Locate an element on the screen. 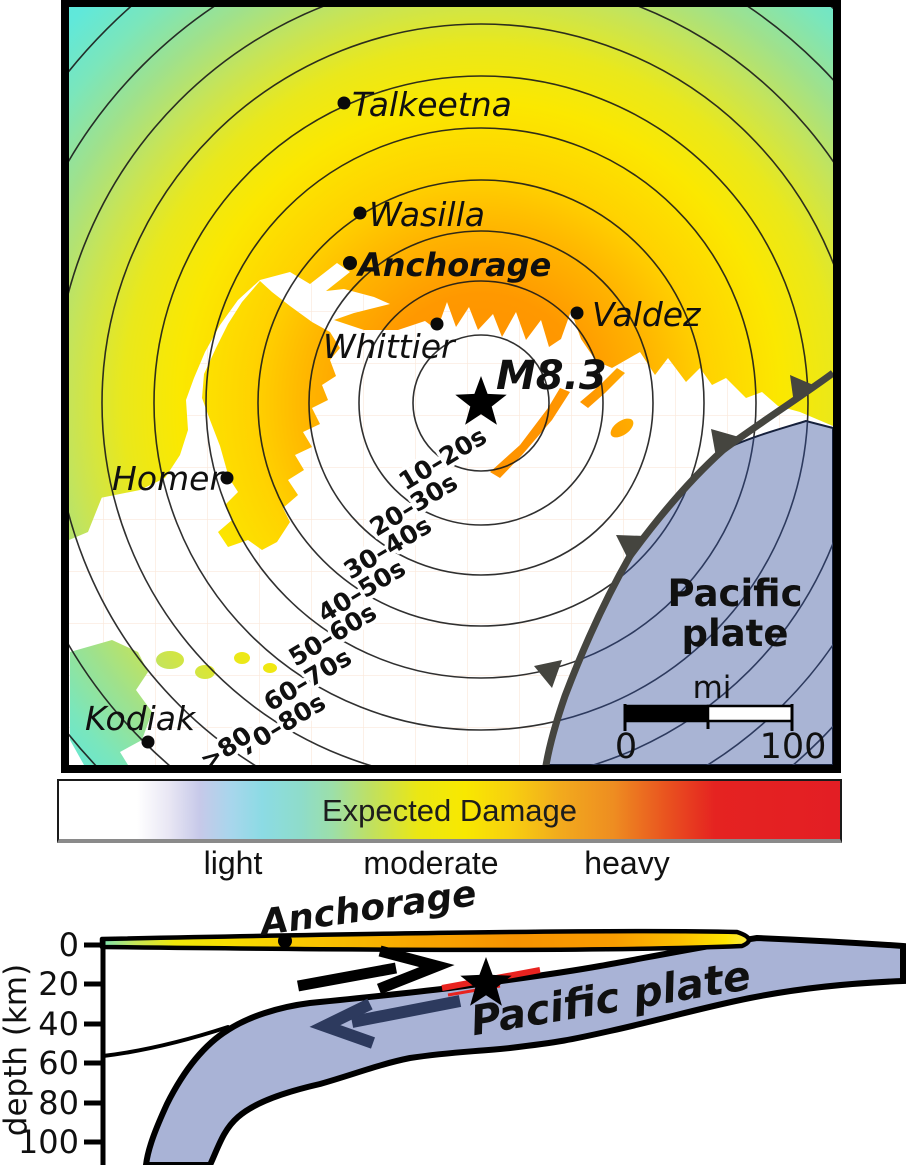 The height and width of the screenshot is (1165, 907). depth-tick-20: 20 is located at coordinates (58, 984).